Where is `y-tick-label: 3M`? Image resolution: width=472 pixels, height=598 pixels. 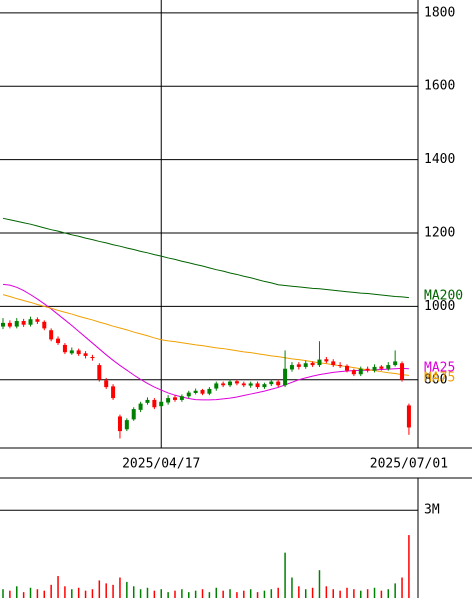
y-tick-label: 3M is located at coordinates (432, 510).